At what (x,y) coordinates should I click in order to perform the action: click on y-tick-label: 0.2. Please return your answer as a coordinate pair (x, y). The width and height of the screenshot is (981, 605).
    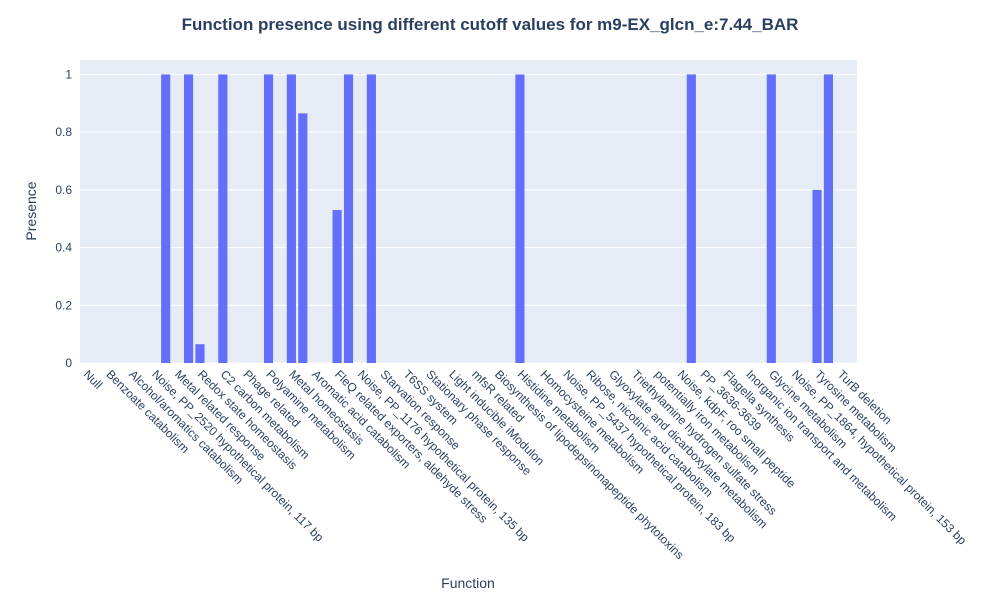
    Looking at the image, I should click on (63, 305).